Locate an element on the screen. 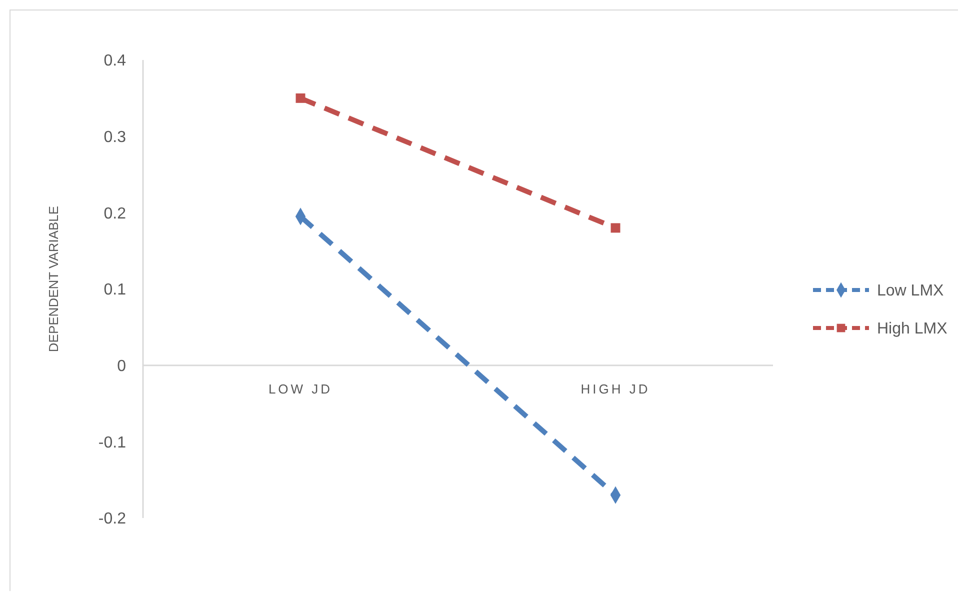 The height and width of the screenshot is (599, 966). y-axis-title: DEPENDENT VARIABLE is located at coordinates (53, 279).